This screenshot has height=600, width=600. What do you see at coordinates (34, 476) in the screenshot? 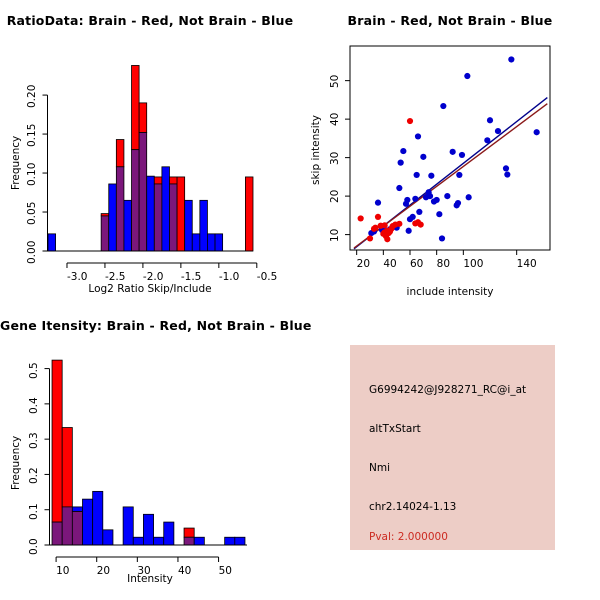
I see `gene_hist-ytick-2: 0.2` at bounding box center [34, 476].